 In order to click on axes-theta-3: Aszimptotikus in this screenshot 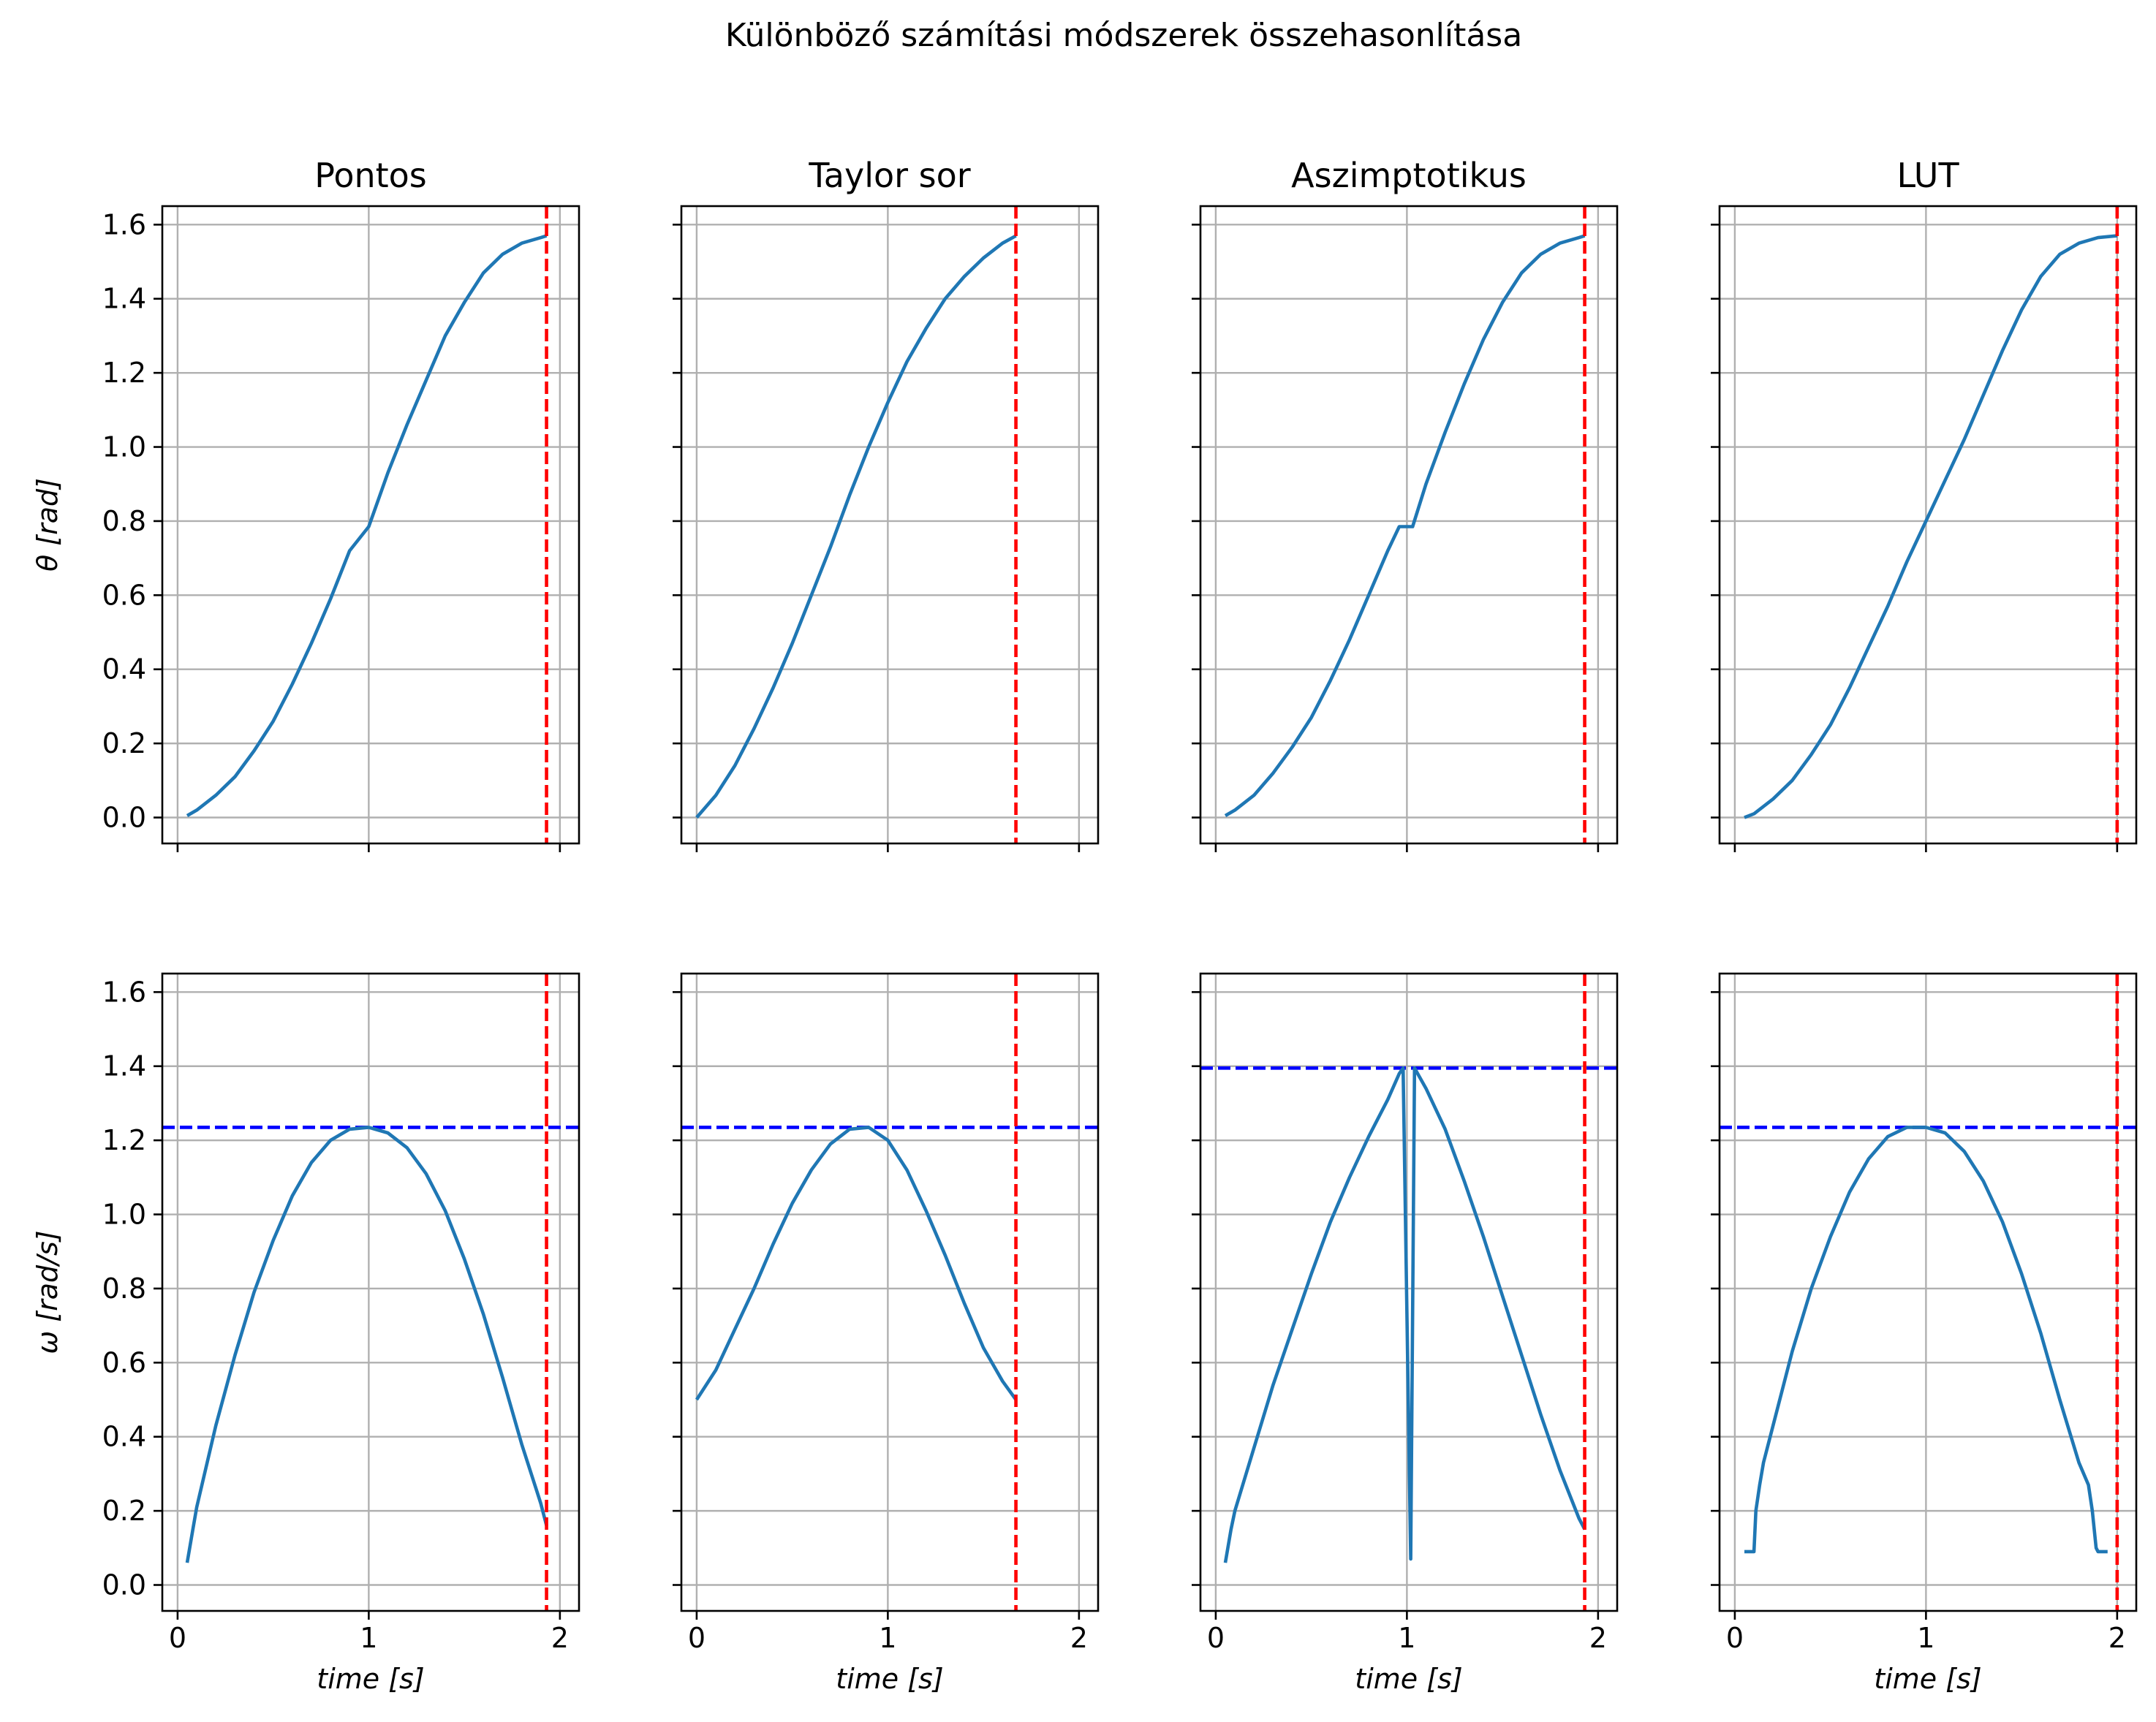, I will do `click(1405, 504)`.